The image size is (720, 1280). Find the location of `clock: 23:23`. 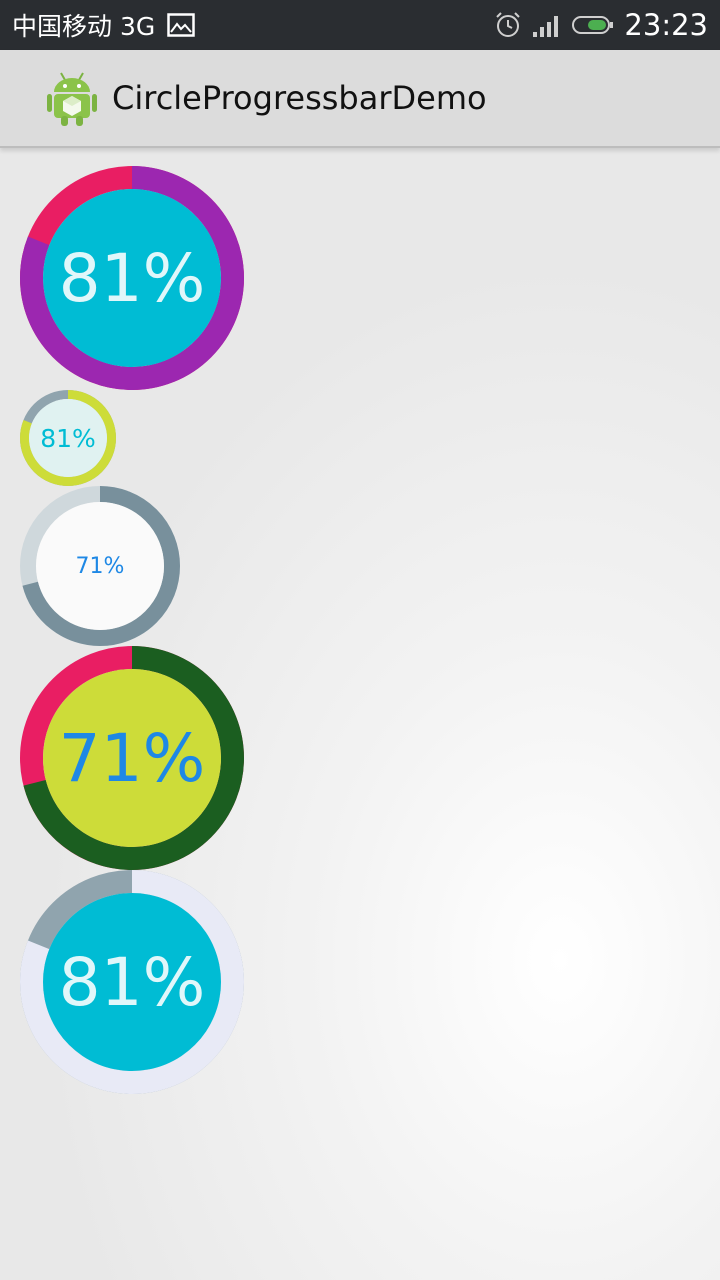

clock: 23:23 is located at coordinates (666, 25).